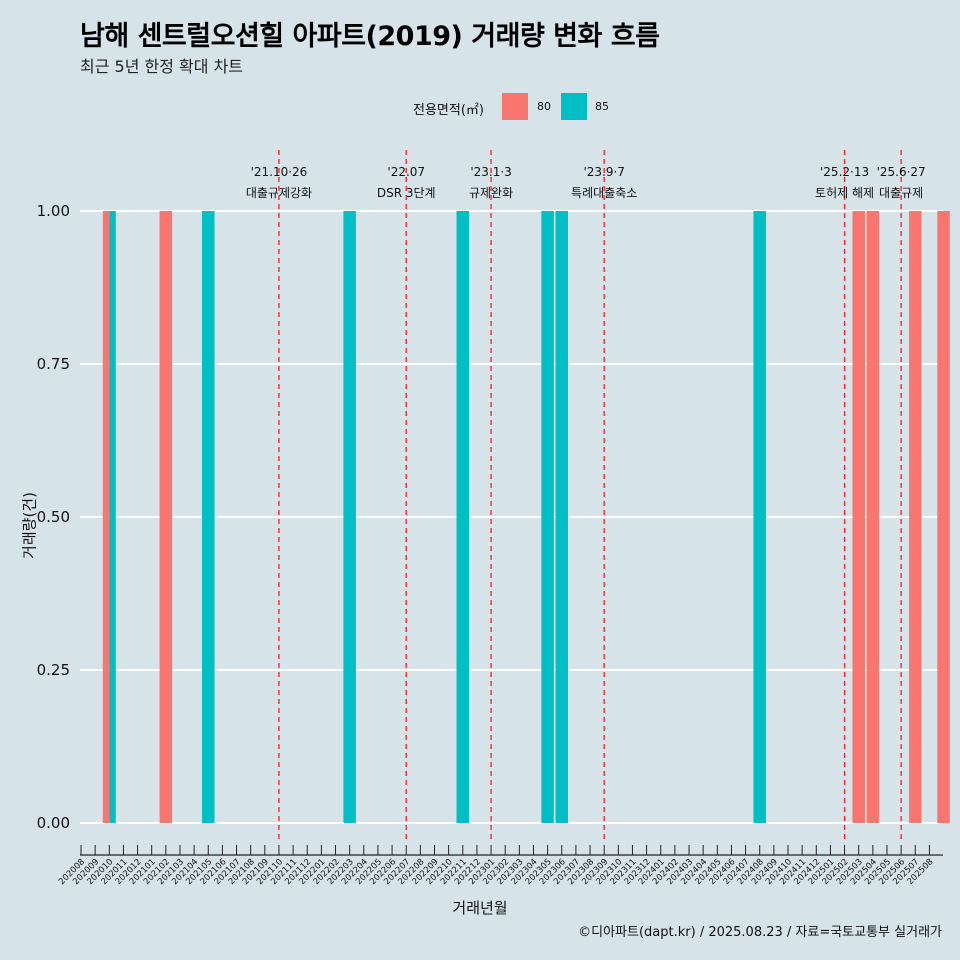 The image size is (960, 960). I want to click on y-tick-label: 0.50, so click(53, 517).